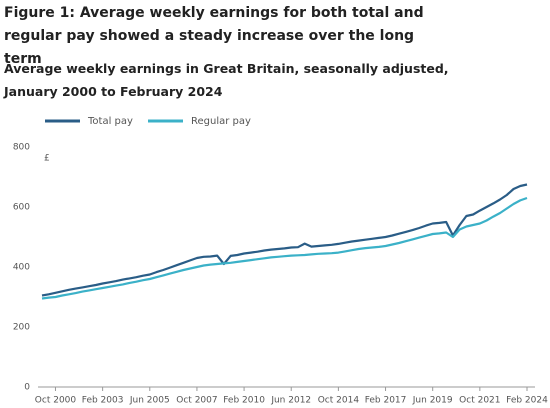  Describe the element at coordinates (21, 208) in the screenshot. I see `y-tick-label: 600` at that location.